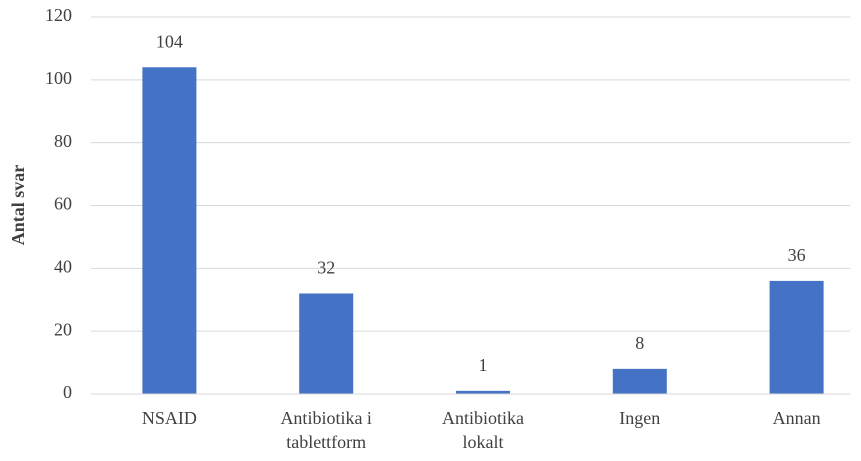  What do you see at coordinates (58, 15) in the screenshot?
I see `y-tick-label: 120` at bounding box center [58, 15].